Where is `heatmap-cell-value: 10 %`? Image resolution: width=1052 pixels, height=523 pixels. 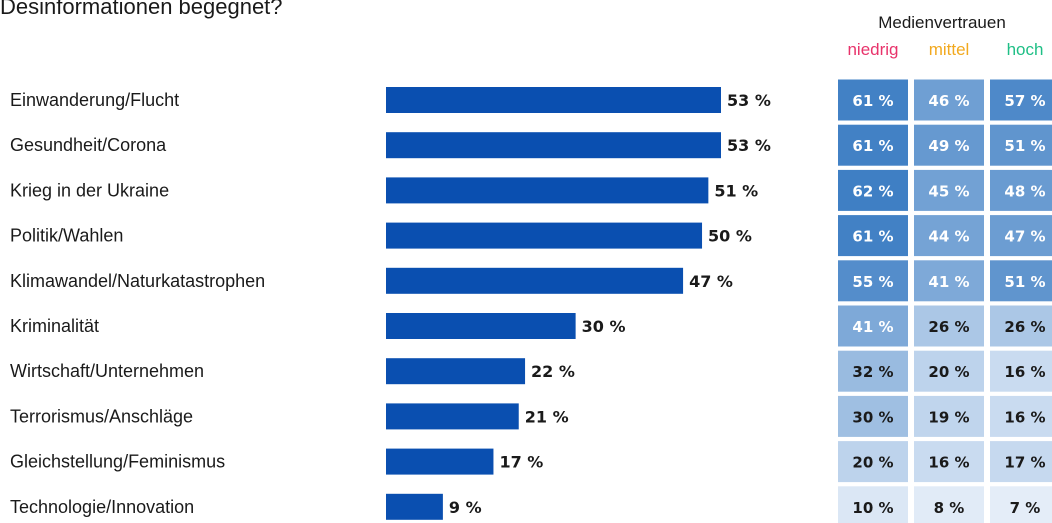 heatmap-cell-value: 10 % is located at coordinates (872, 508).